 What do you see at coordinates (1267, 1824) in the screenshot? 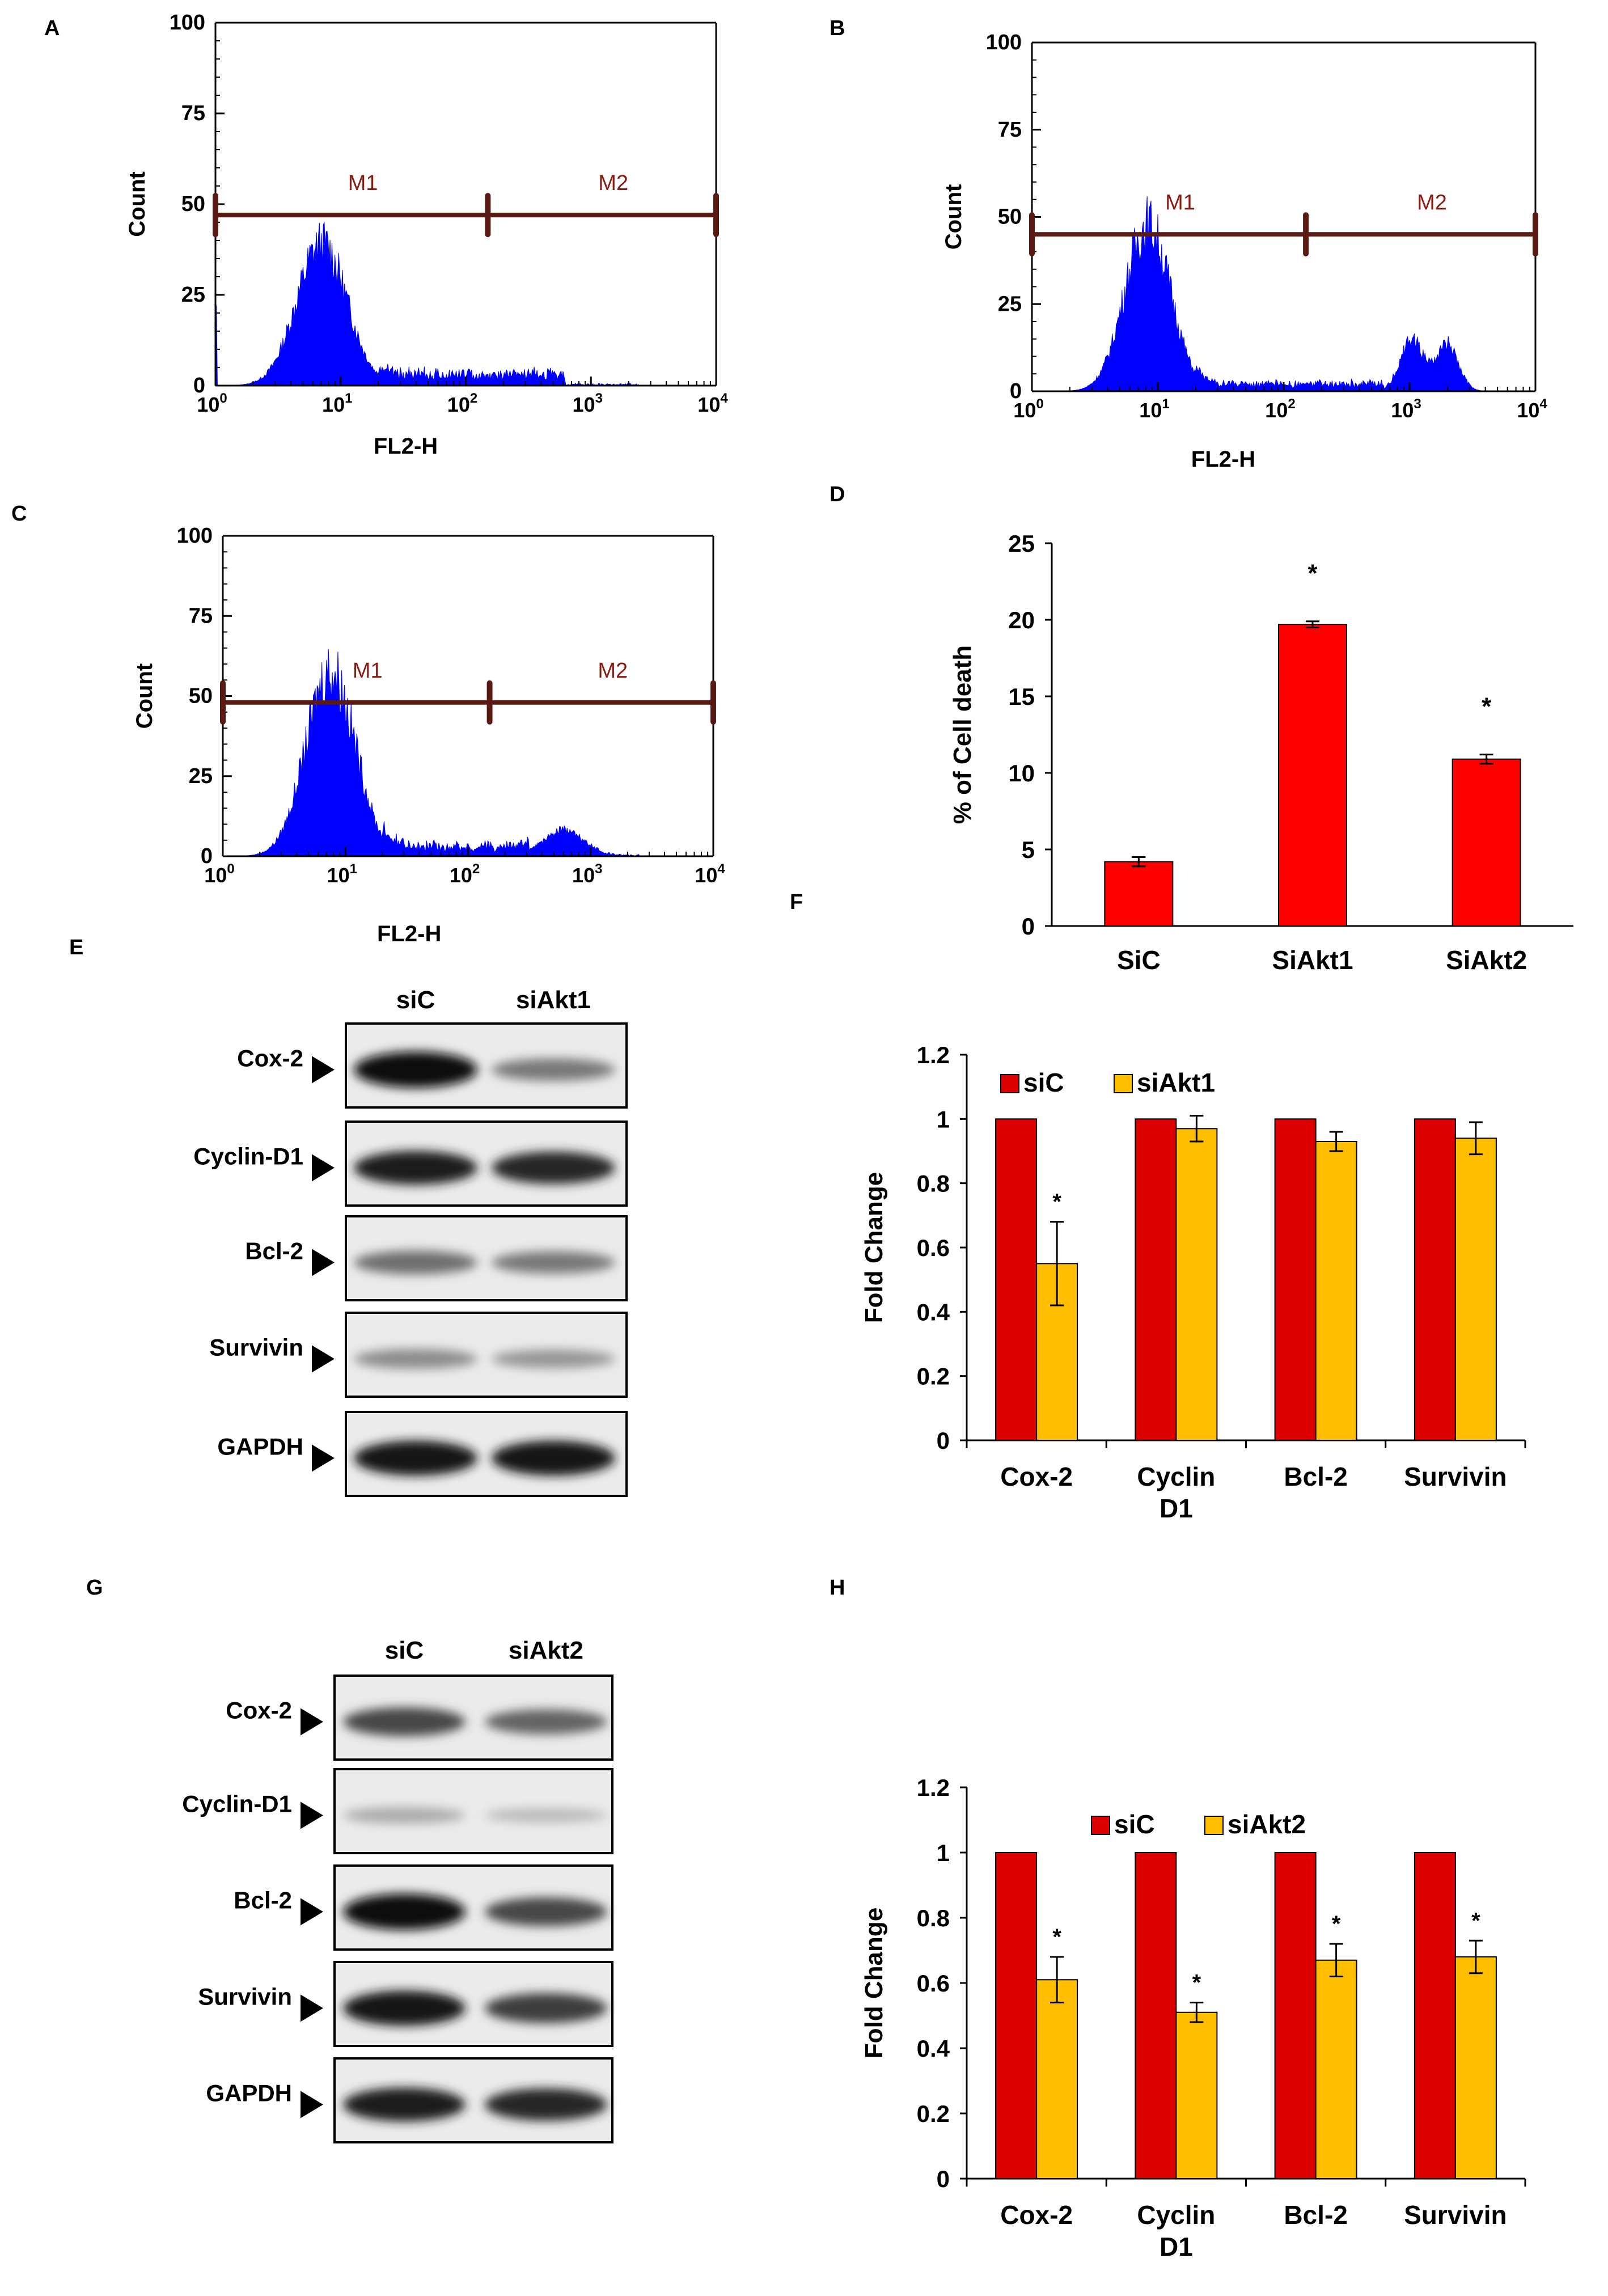
I see `legend-label-siAkt2: siAkt2` at bounding box center [1267, 1824].